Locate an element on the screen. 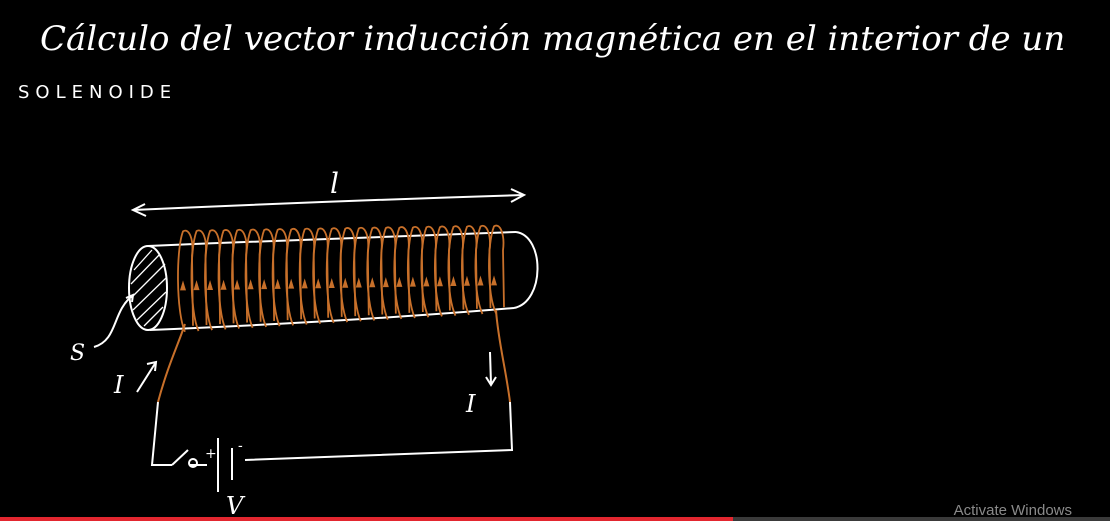 The width and height of the screenshot is (1110, 521). video-progress-bar is located at coordinates (555, 519).